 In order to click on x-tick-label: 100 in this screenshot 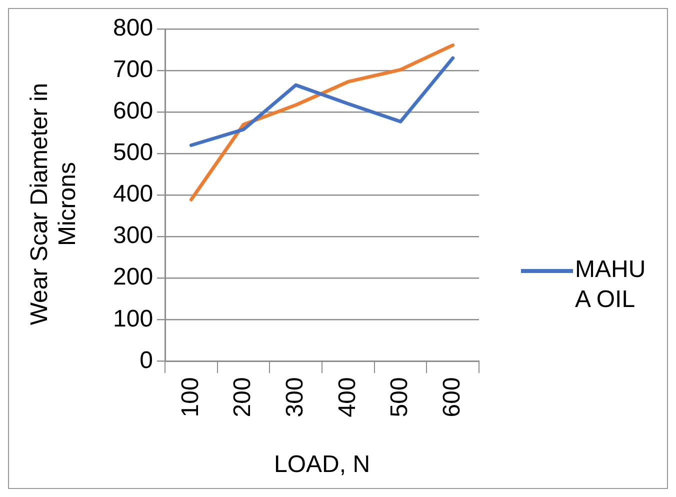, I will do `click(190, 397)`.